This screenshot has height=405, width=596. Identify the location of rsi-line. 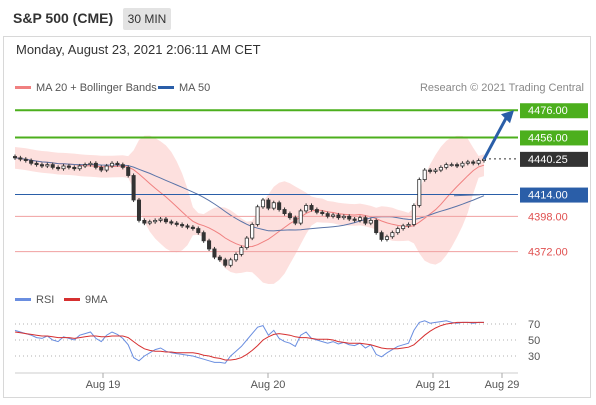
(249, 342).